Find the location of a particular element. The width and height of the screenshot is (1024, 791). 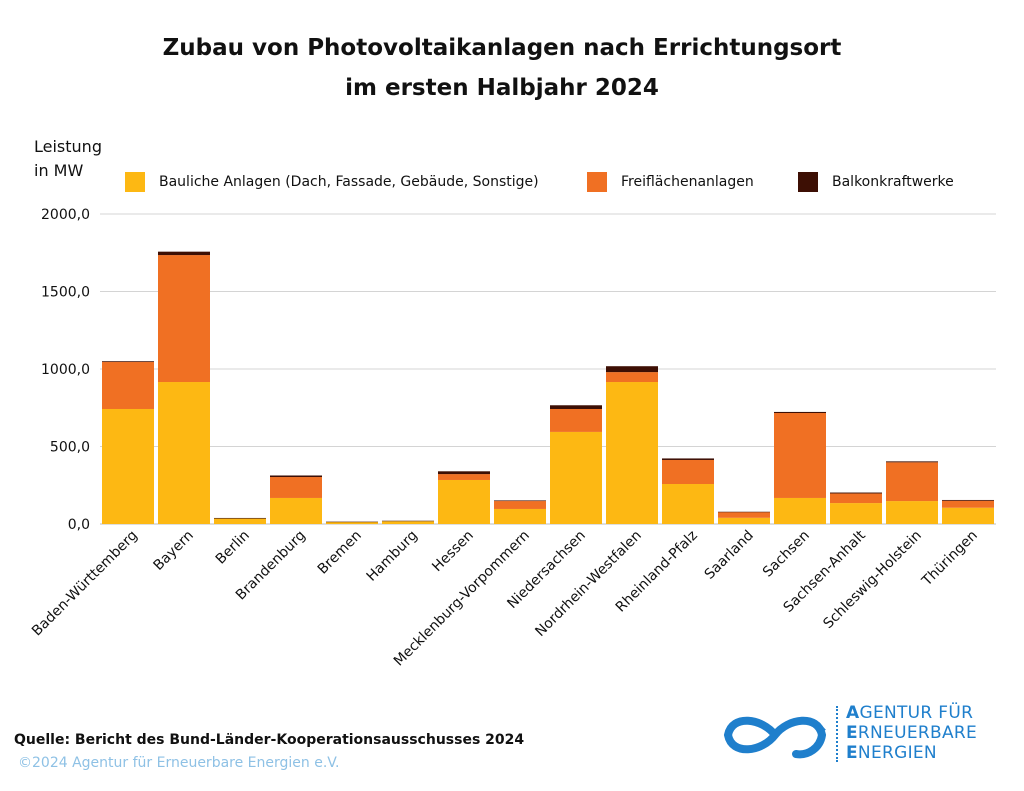

x-tick-label: Berlin is located at coordinates (233, 548).